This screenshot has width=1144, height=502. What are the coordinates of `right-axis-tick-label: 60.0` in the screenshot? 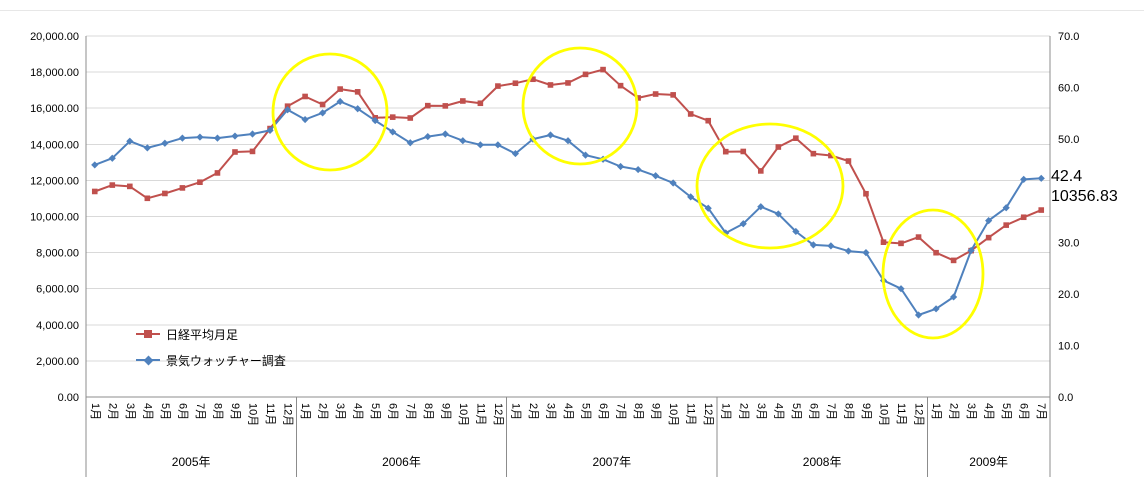 It's located at (1068, 89).